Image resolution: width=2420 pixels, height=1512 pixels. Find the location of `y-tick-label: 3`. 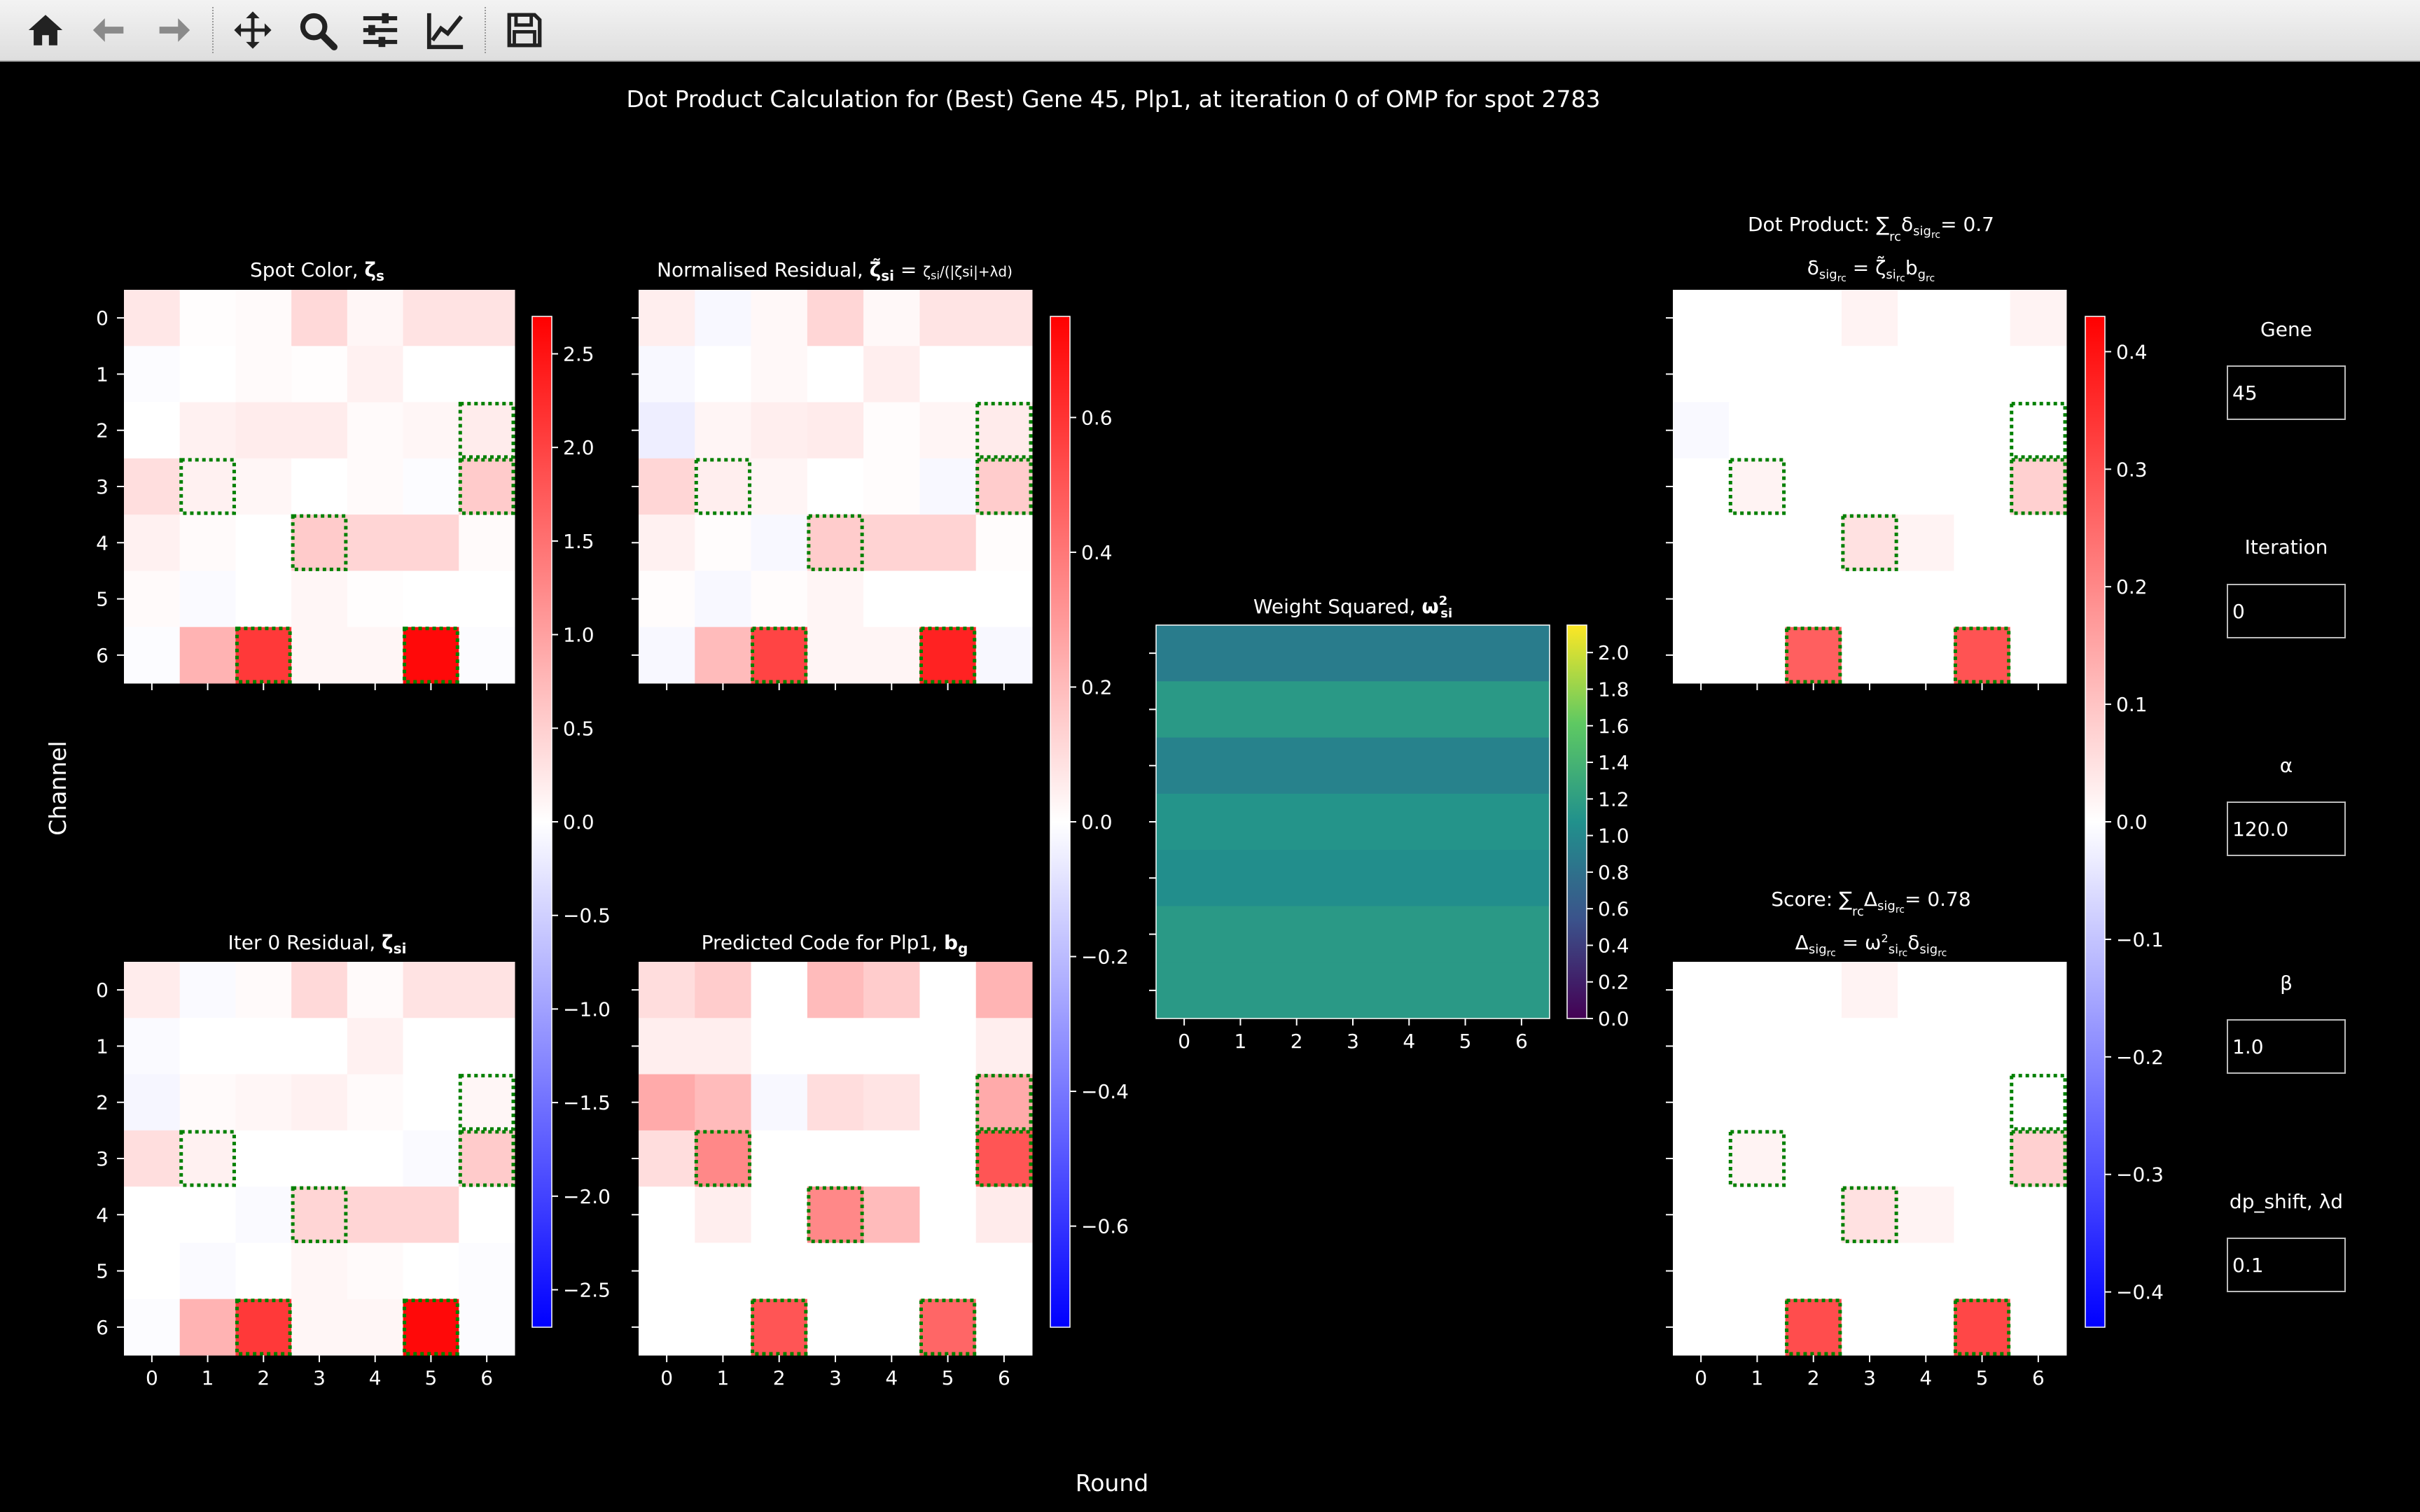

y-tick-label: 3 is located at coordinates (102, 486).